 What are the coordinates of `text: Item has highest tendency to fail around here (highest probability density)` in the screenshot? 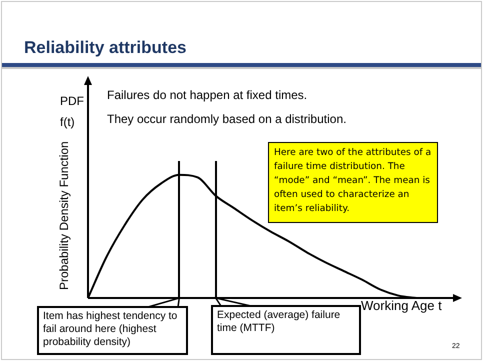 It's located at (112, 330).